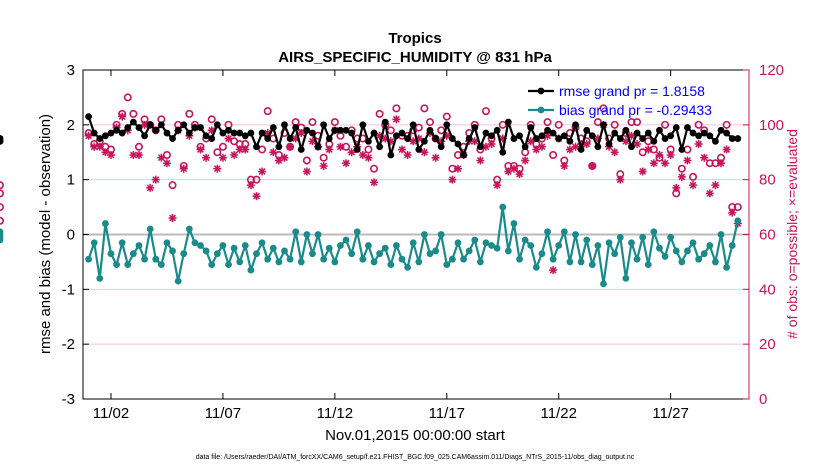 The height and width of the screenshot is (470, 830). I want to click on y-right-tick-label: 120, so click(771, 70).